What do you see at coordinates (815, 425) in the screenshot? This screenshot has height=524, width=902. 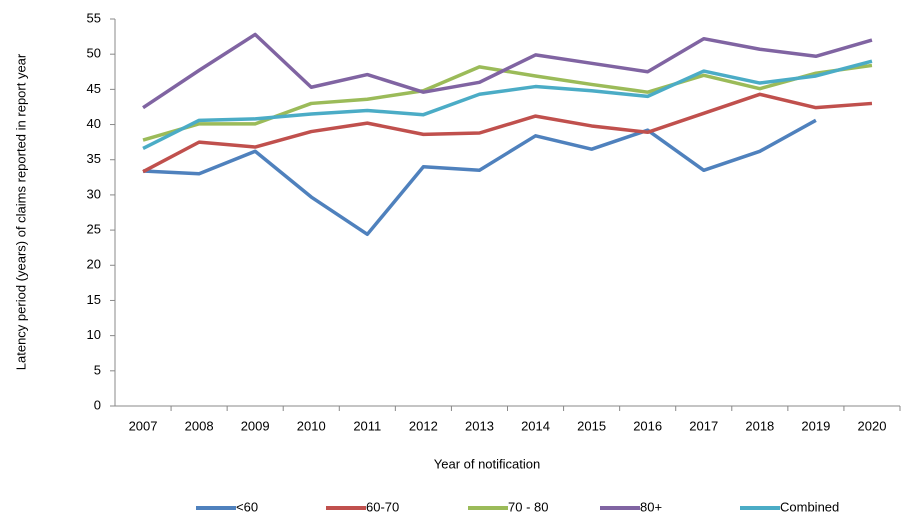 I see `x-tick-label: 2019` at bounding box center [815, 425].